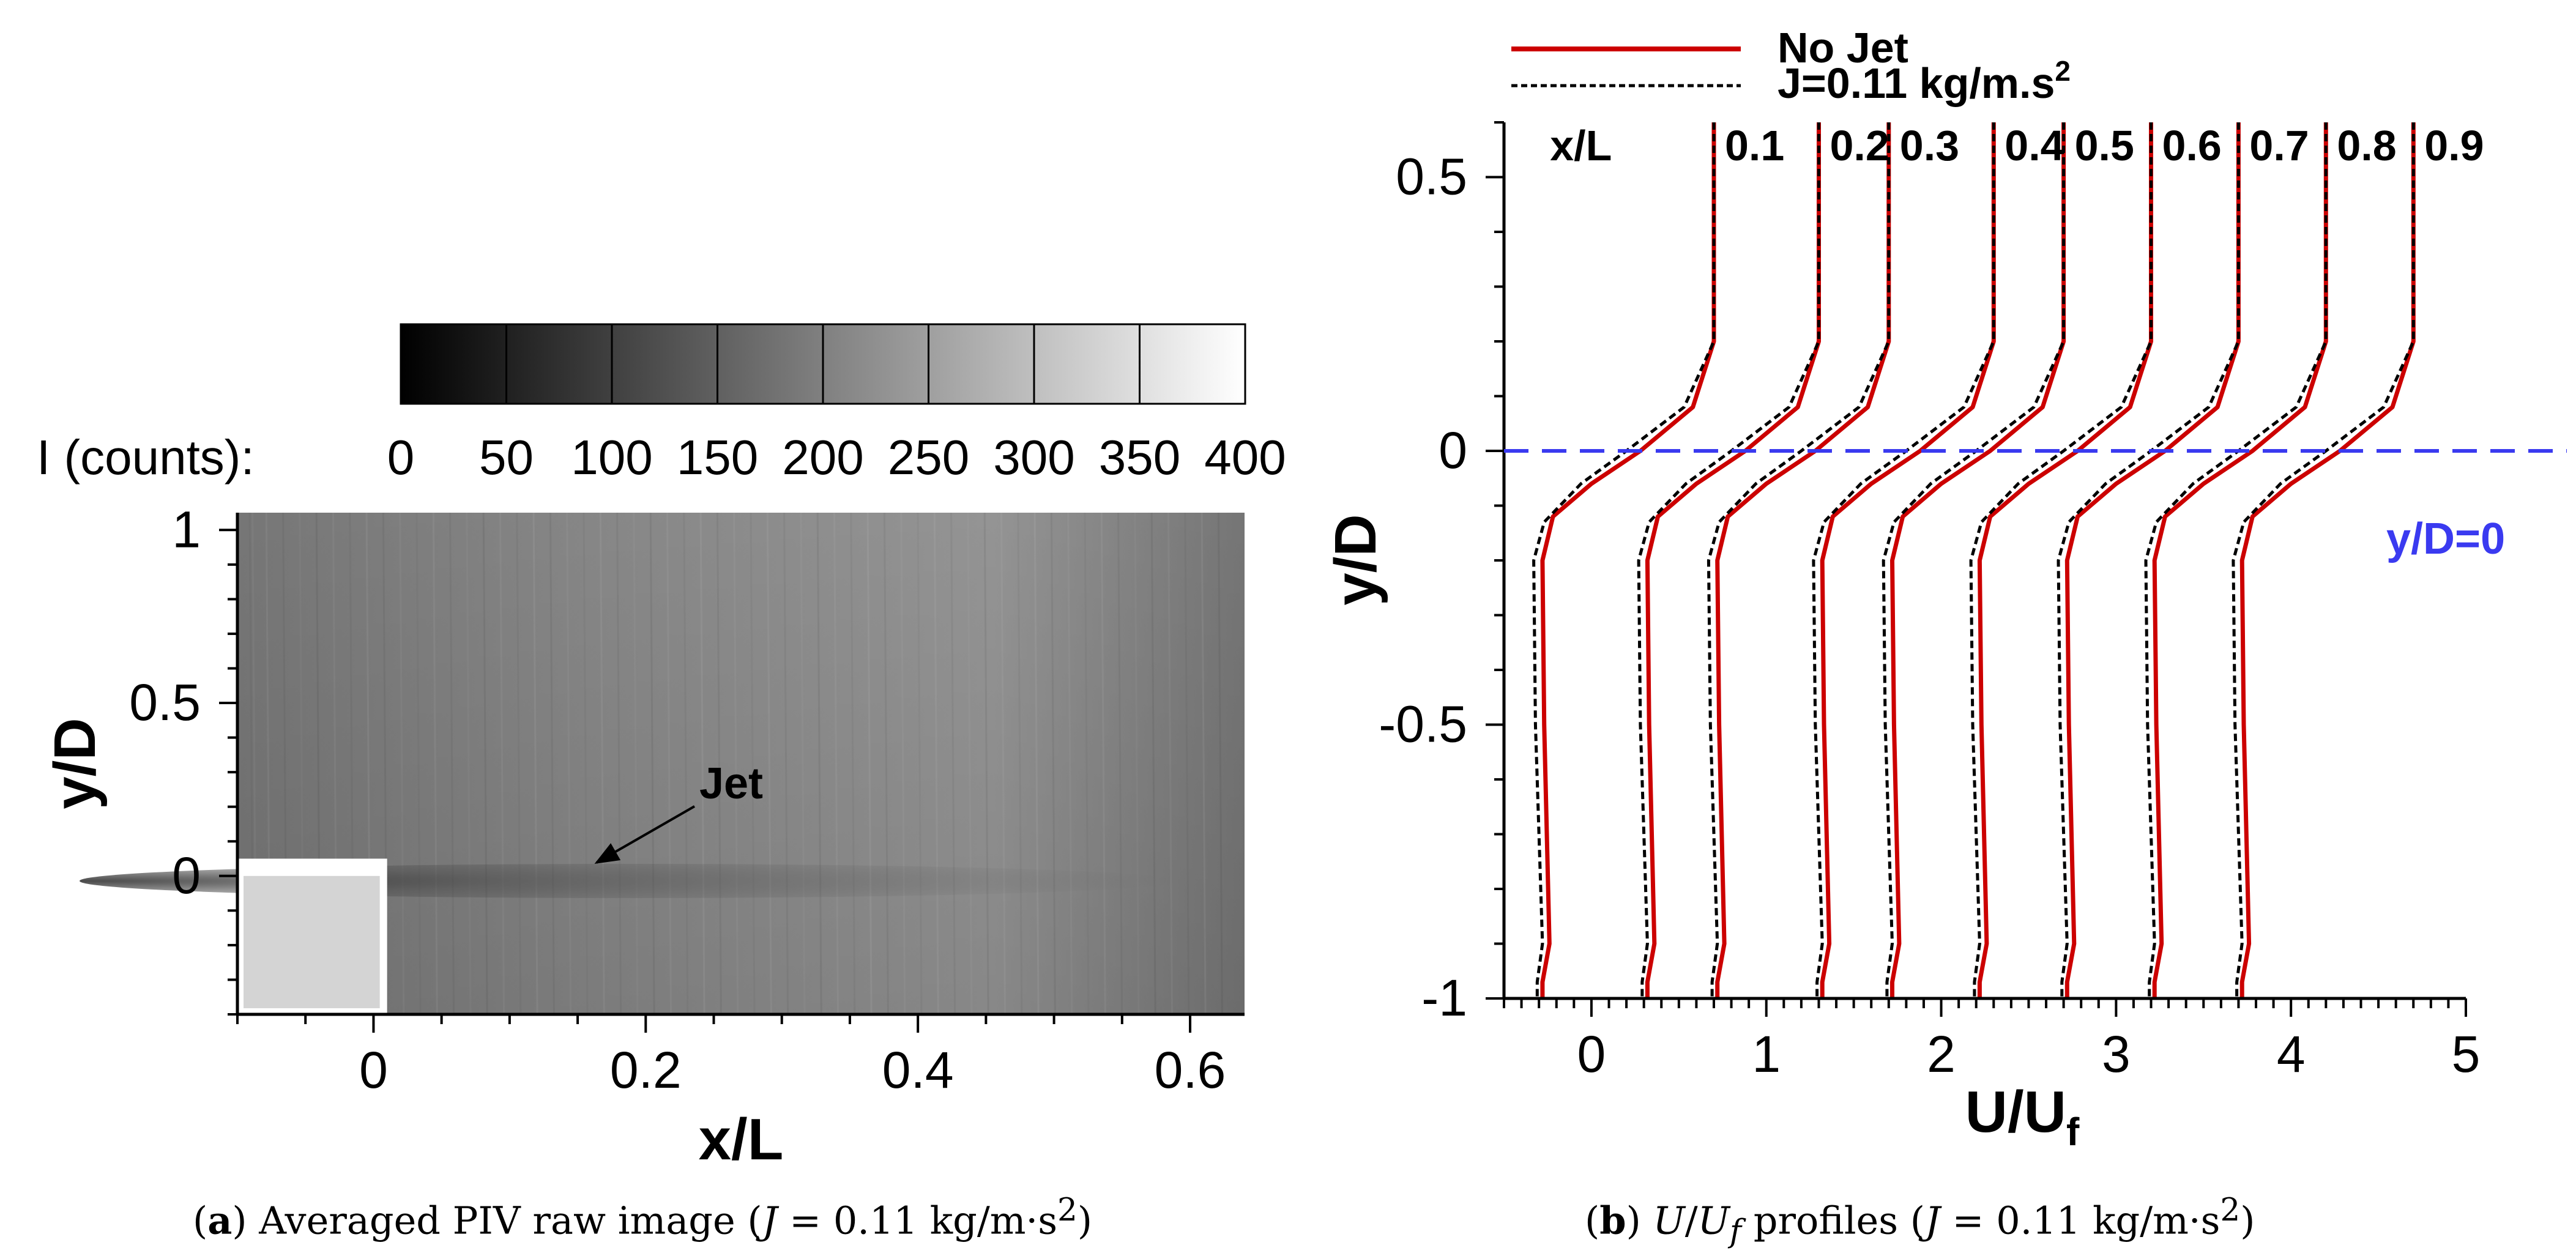 The width and height of the screenshot is (2576, 1256). I want to click on station-label: 0.6, so click(2192, 145).